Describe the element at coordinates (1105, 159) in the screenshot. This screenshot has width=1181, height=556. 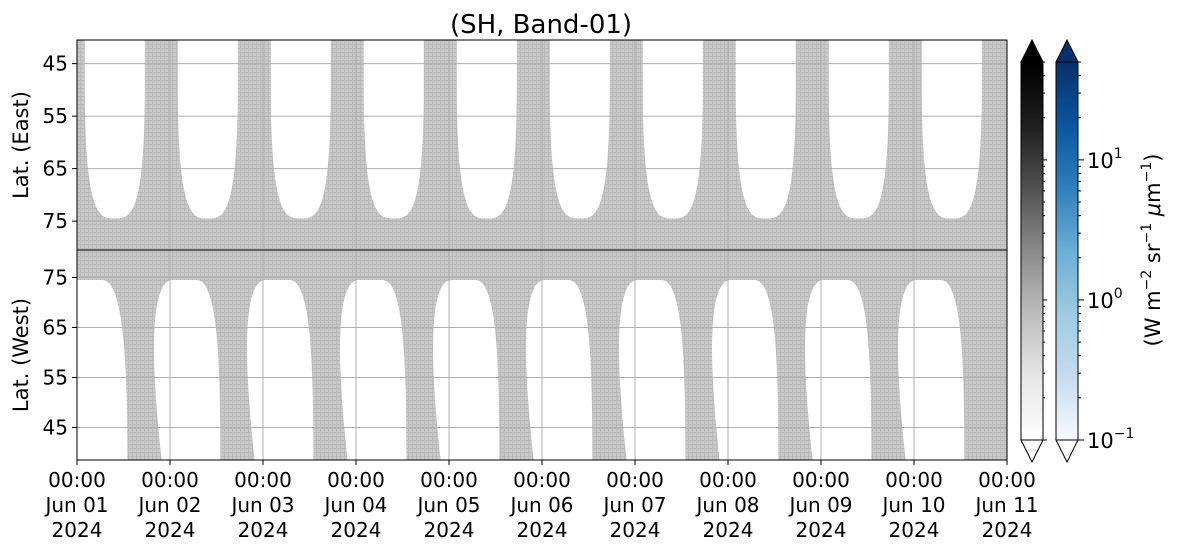
I see `colorbar-tick-label: 10¹` at that location.